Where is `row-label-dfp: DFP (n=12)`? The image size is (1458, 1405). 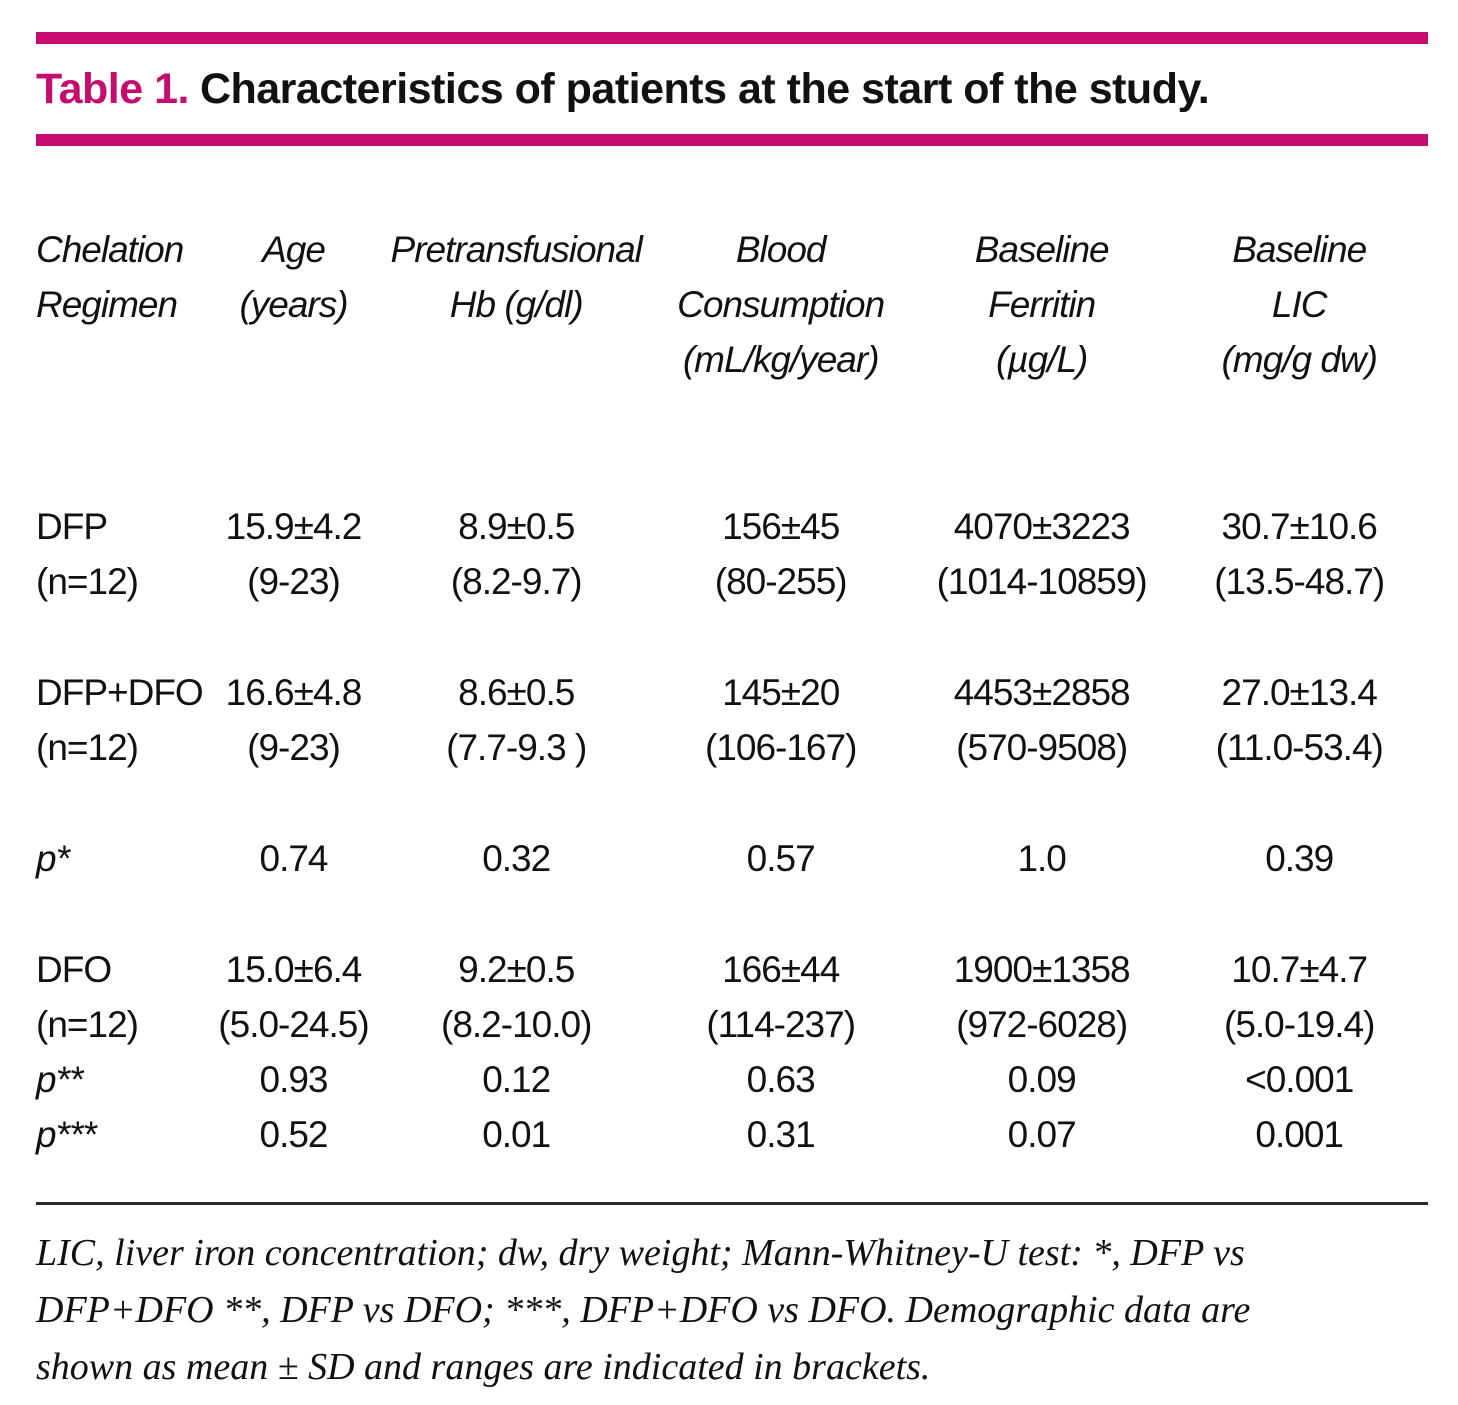
row-label-dfp: DFP (n=12) is located at coordinates (87, 554).